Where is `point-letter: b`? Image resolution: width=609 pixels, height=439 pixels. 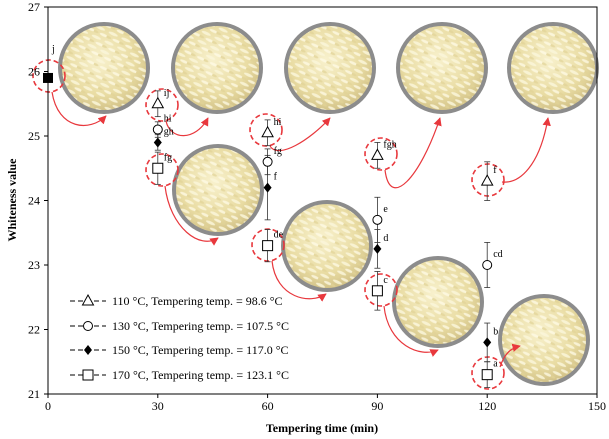
point-letter: b is located at coordinates (495, 331).